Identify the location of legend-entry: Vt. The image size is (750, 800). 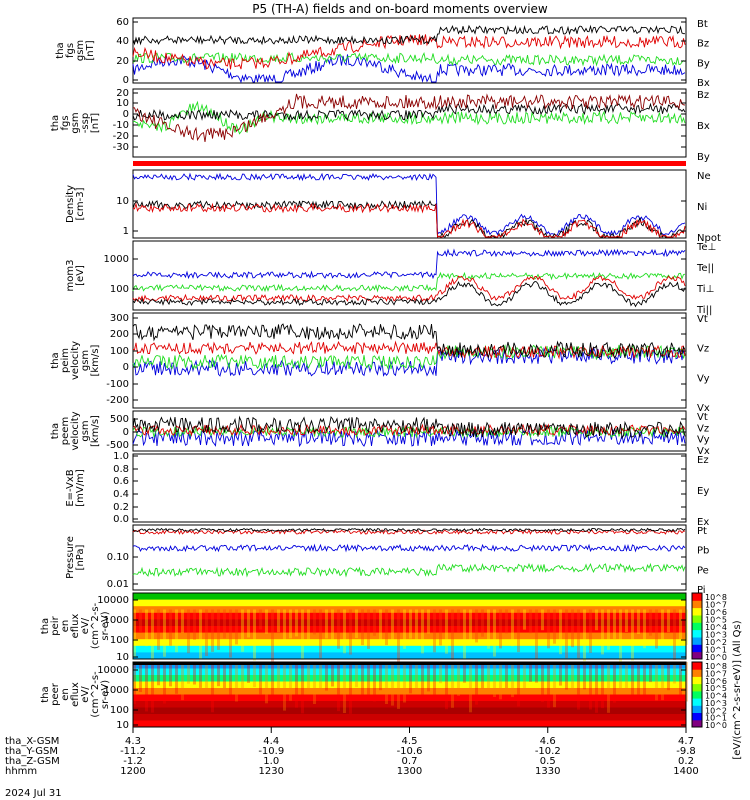
(702, 319).